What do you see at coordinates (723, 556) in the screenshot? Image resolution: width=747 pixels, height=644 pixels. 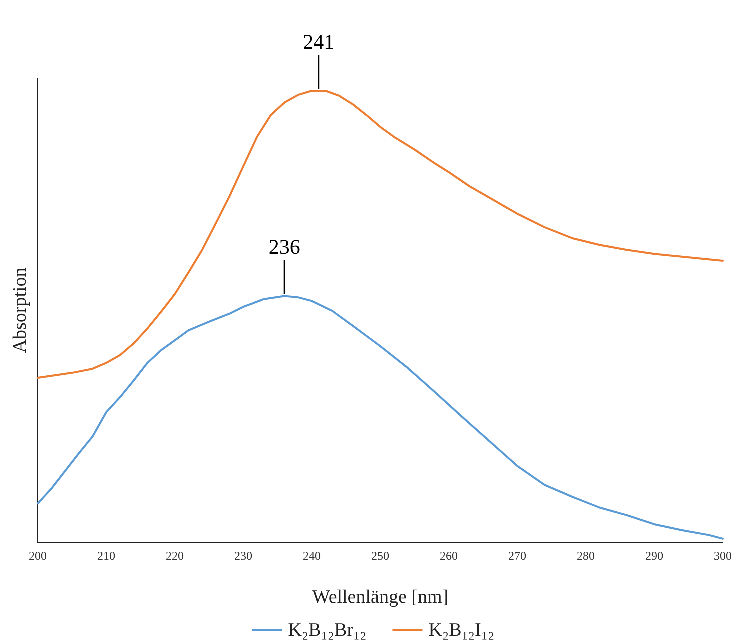 I see `x-tick-label: 300` at bounding box center [723, 556].